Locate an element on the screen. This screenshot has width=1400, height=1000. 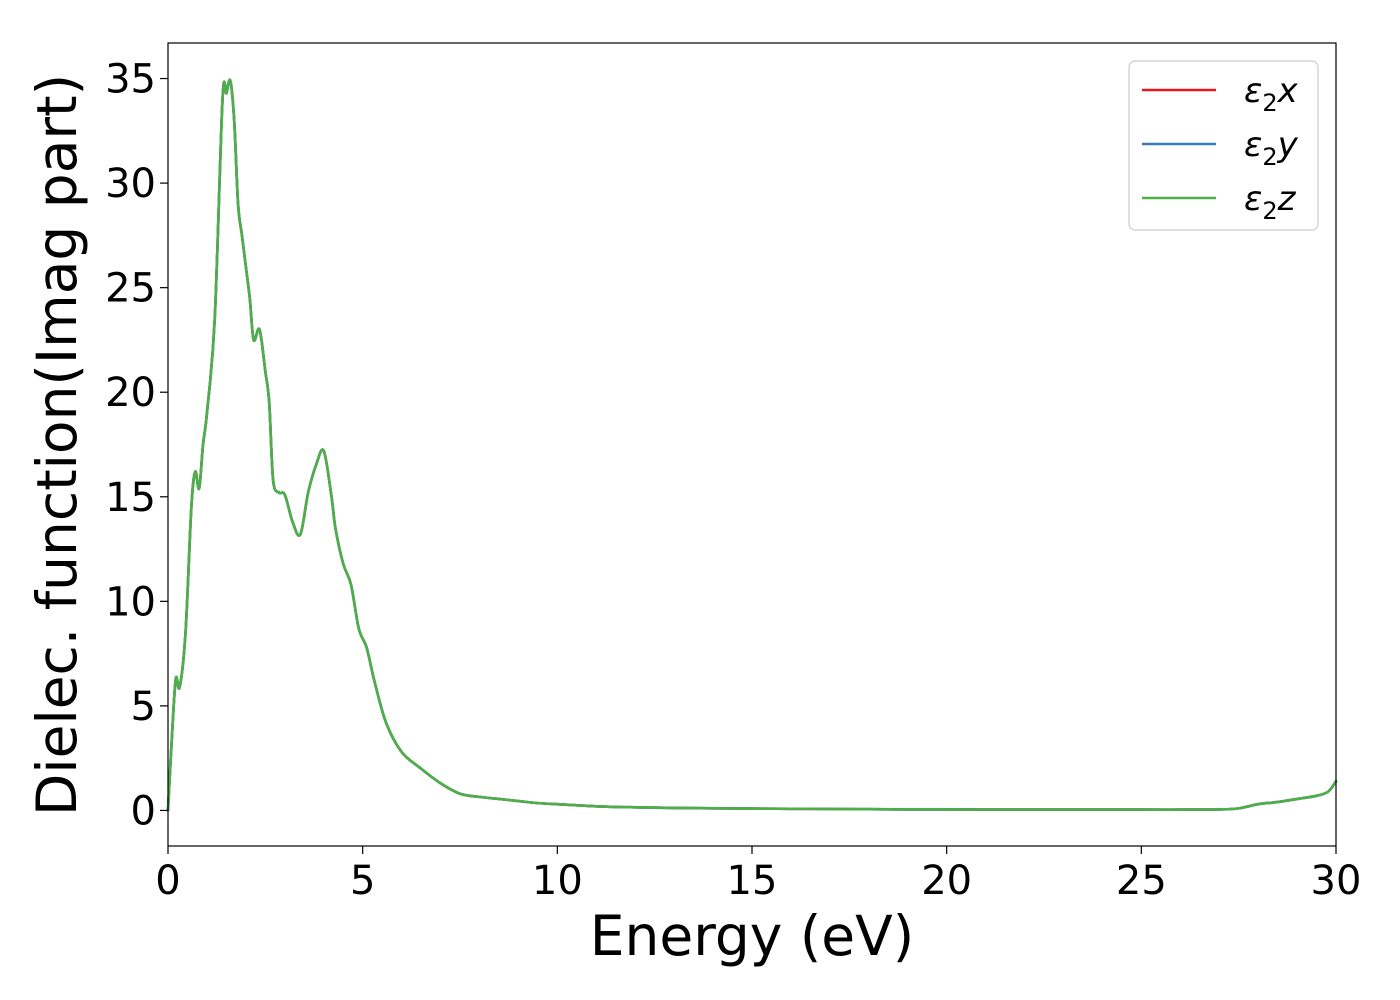
x-tick-label: 15 is located at coordinates (752, 881).